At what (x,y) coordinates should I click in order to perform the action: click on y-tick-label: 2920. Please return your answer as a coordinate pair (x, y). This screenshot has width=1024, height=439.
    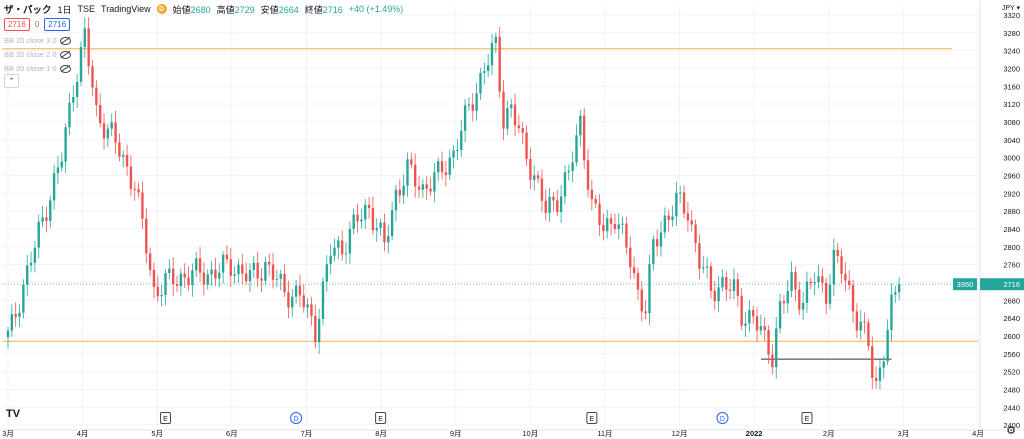
    Looking at the image, I should click on (1011, 193).